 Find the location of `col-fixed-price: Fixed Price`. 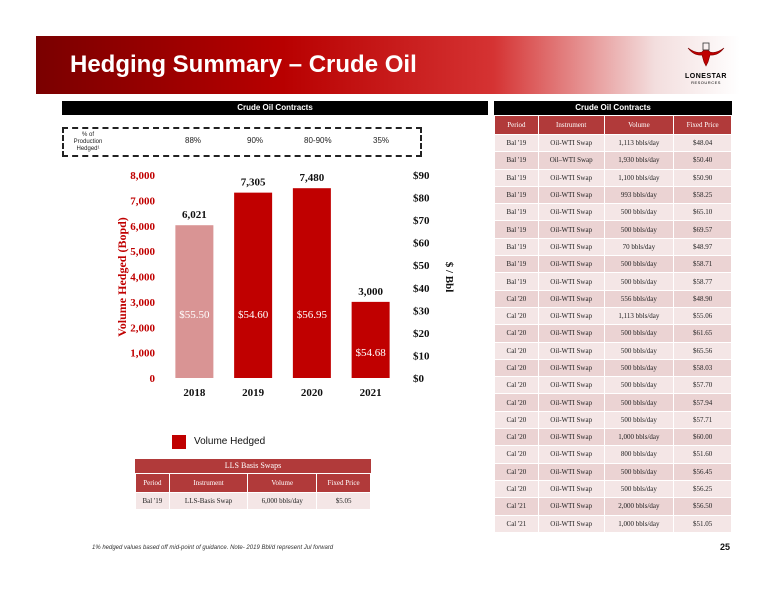

col-fixed-price: Fixed Price is located at coordinates (702, 125).